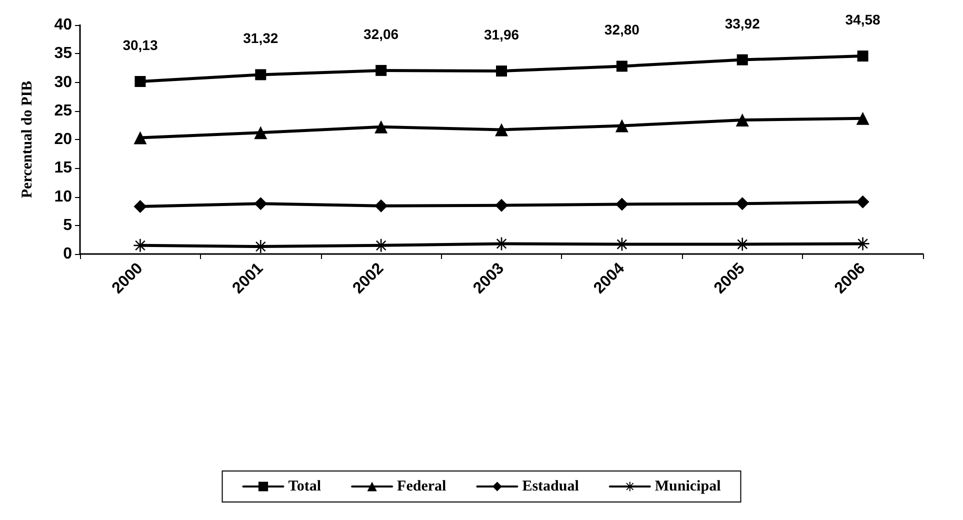 The height and width of the screenshot is (520, 963). I want to click on y-tick-label: 15, so click(63, 168).